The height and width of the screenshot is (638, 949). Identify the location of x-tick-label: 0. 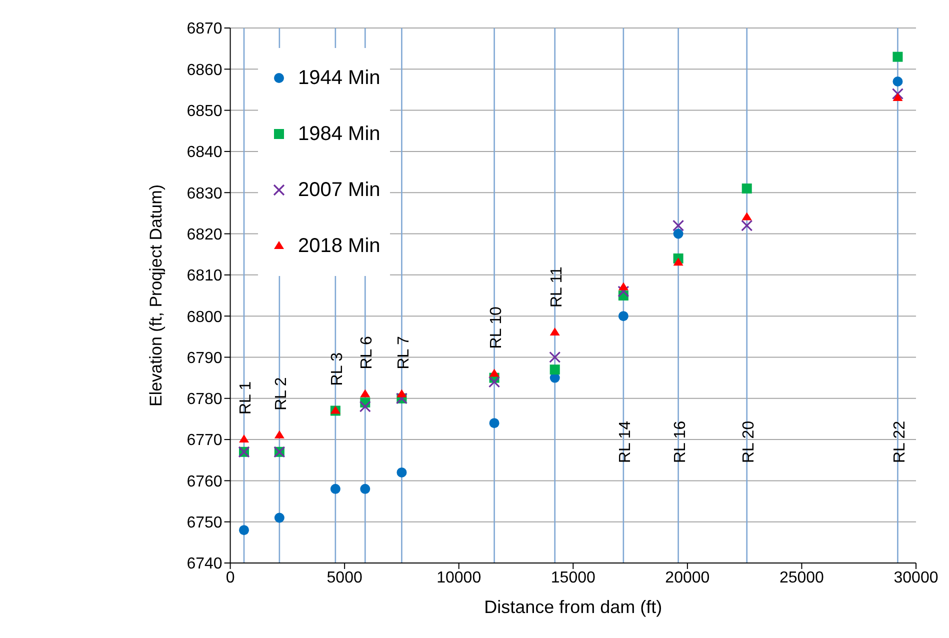
(230, 577).